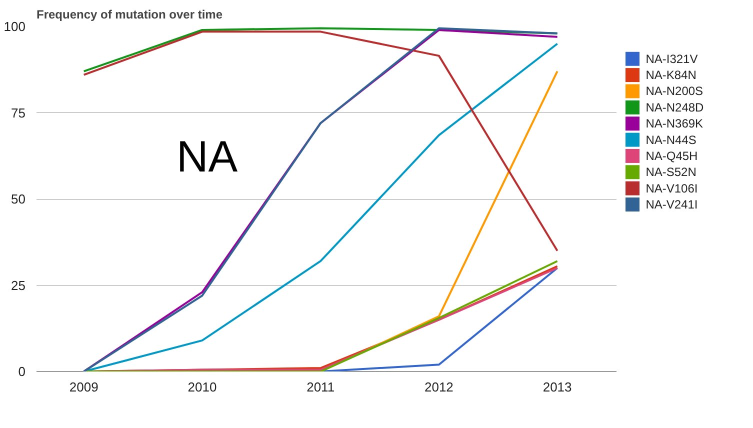 This screenshot has height=428, width=753. What do you see at coordinates (671, 75) in the screenshot?
I see `legend-label: NA-K84N` at bounding box center [671, 75].